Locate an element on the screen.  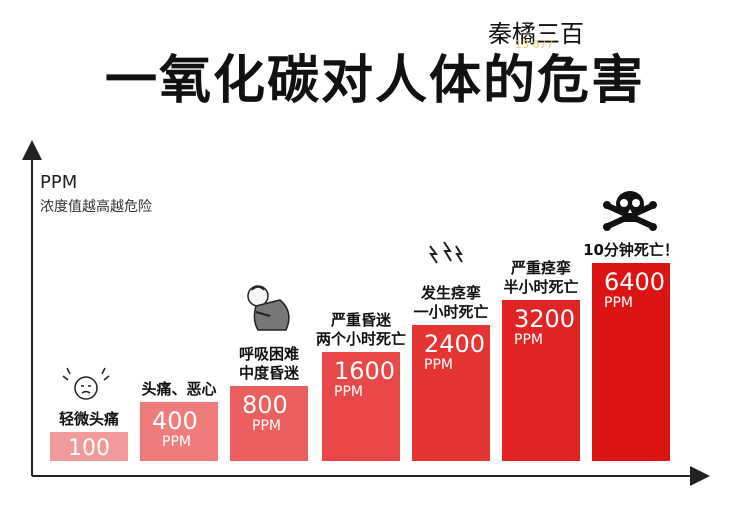
bar-value-label: 100 is located at coordinates (89, 448).